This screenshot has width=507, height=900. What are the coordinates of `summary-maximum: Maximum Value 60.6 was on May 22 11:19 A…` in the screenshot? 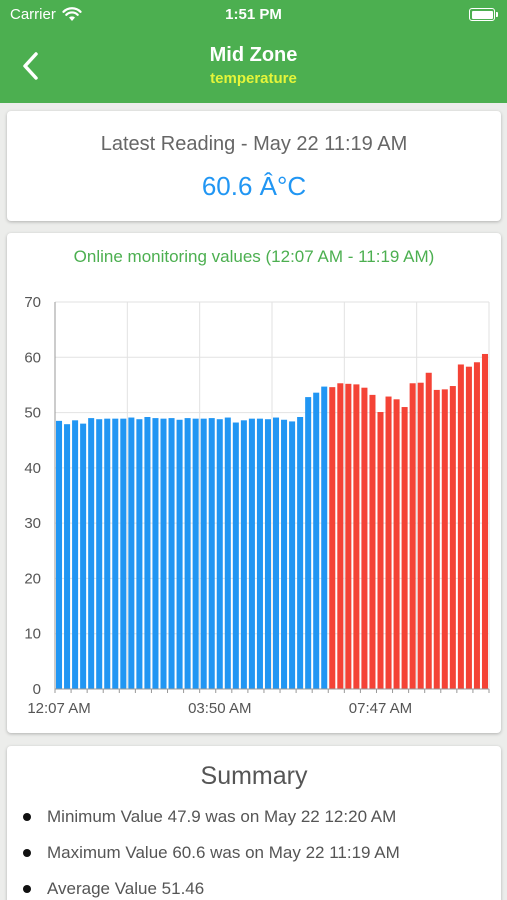 It's located at (211, 859).